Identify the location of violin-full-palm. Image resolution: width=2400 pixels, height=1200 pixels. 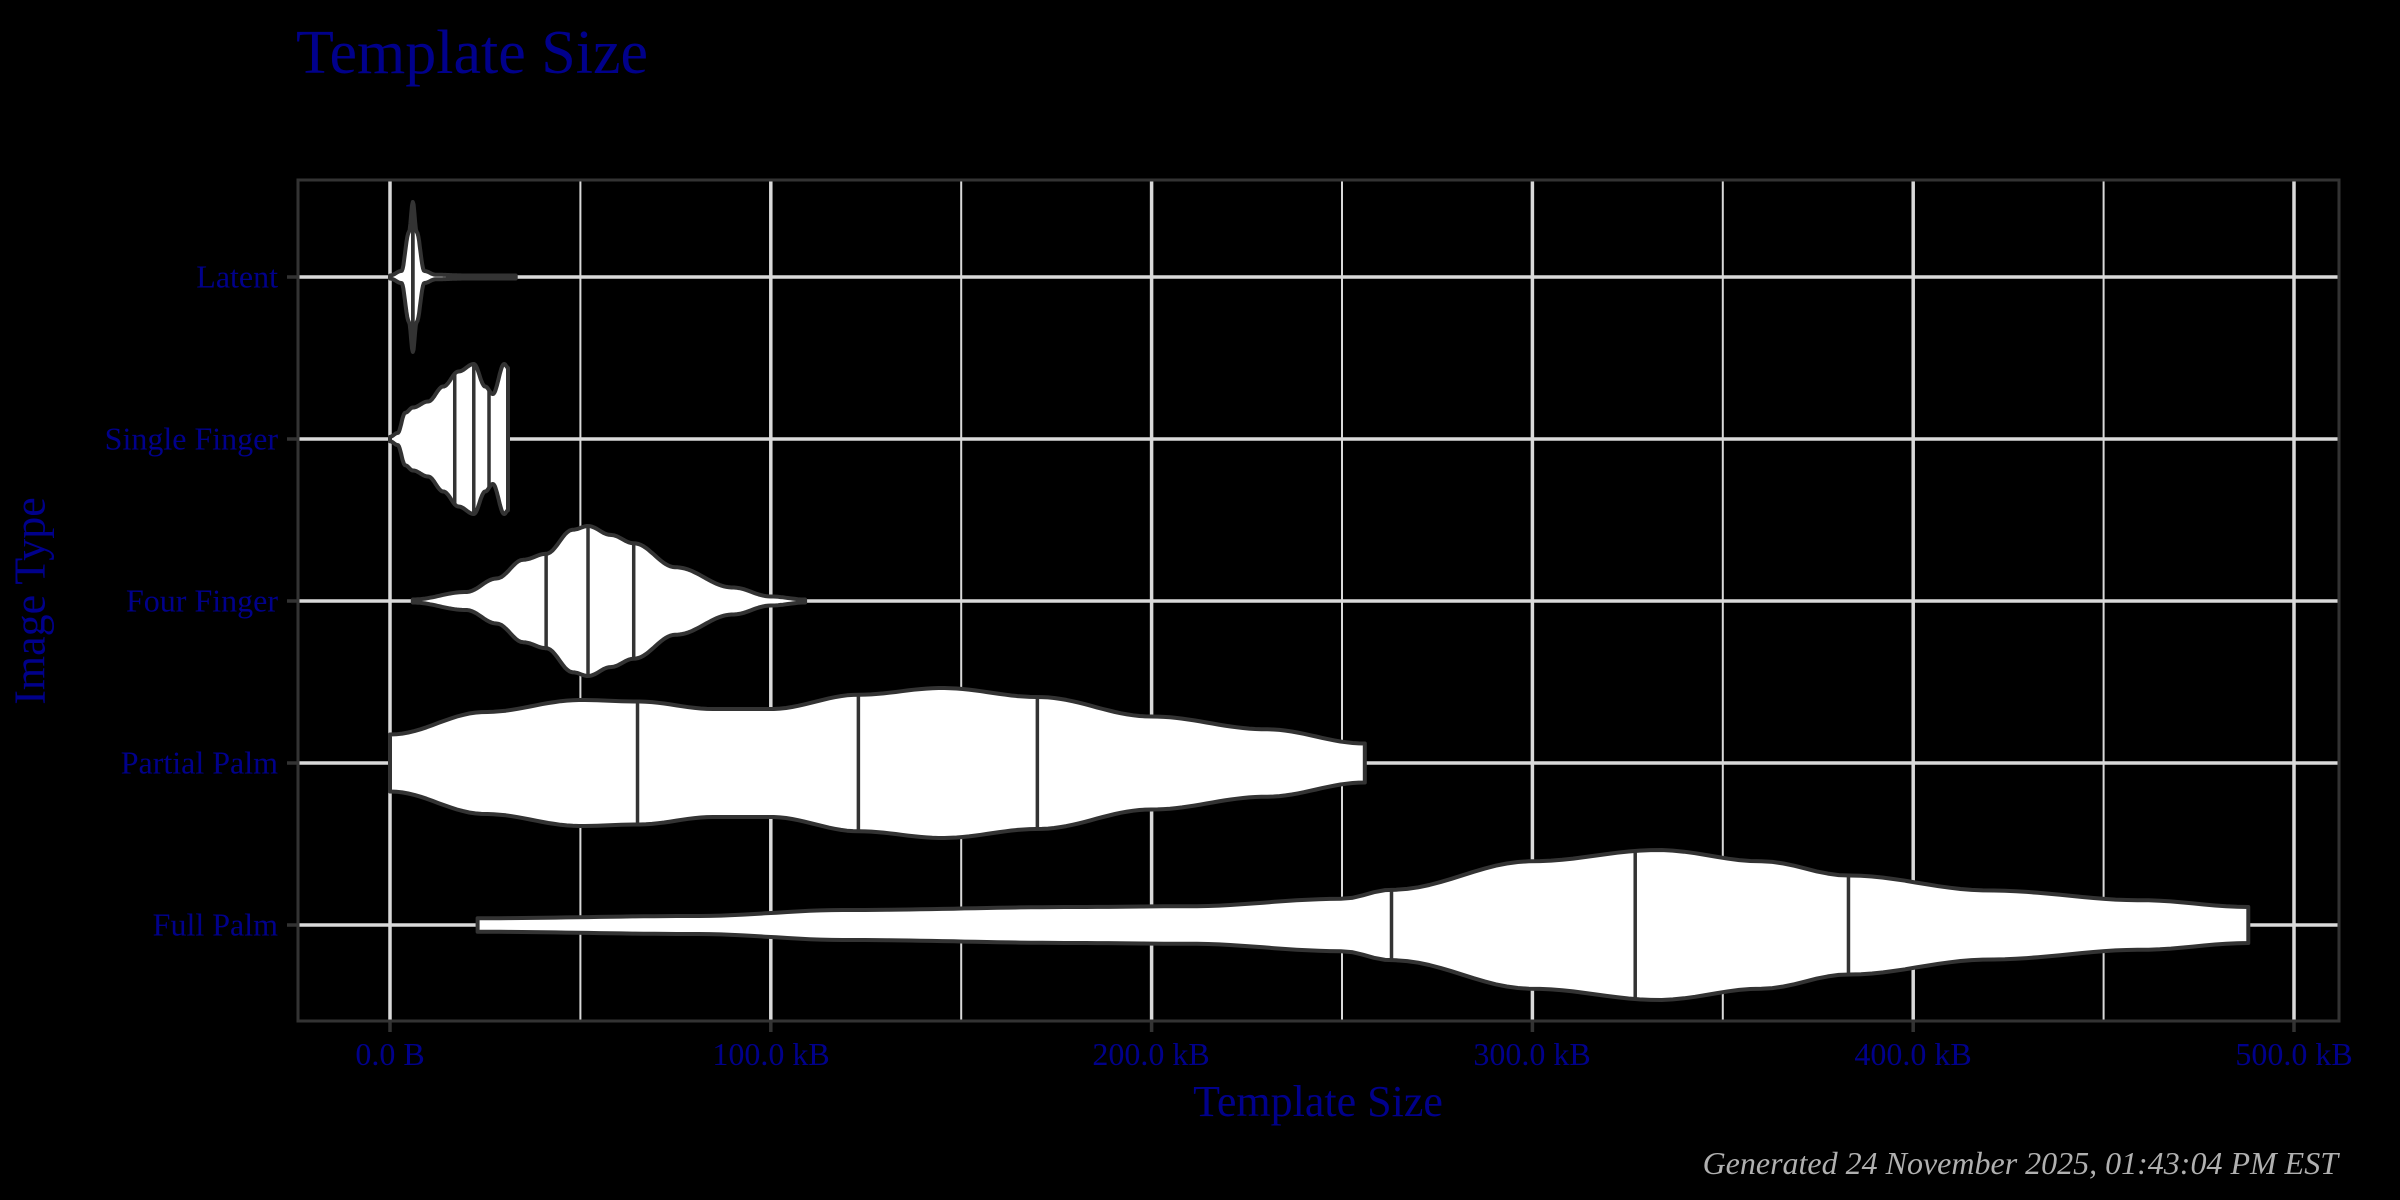
(1363, 925).